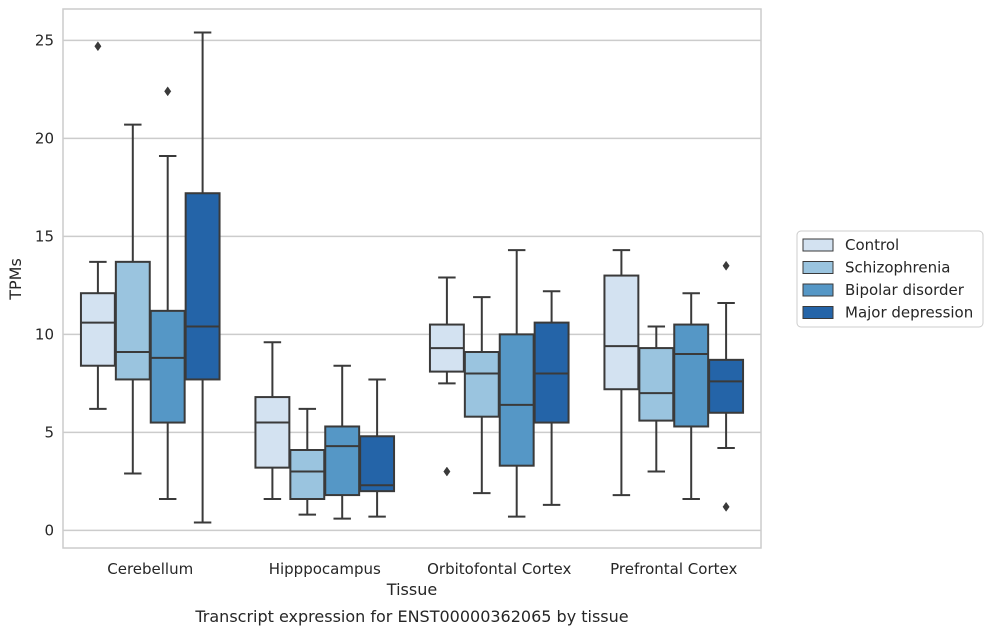 The height and width of the screenshot is (634, 993). I want to click on legend-frame, so click(890, 279).